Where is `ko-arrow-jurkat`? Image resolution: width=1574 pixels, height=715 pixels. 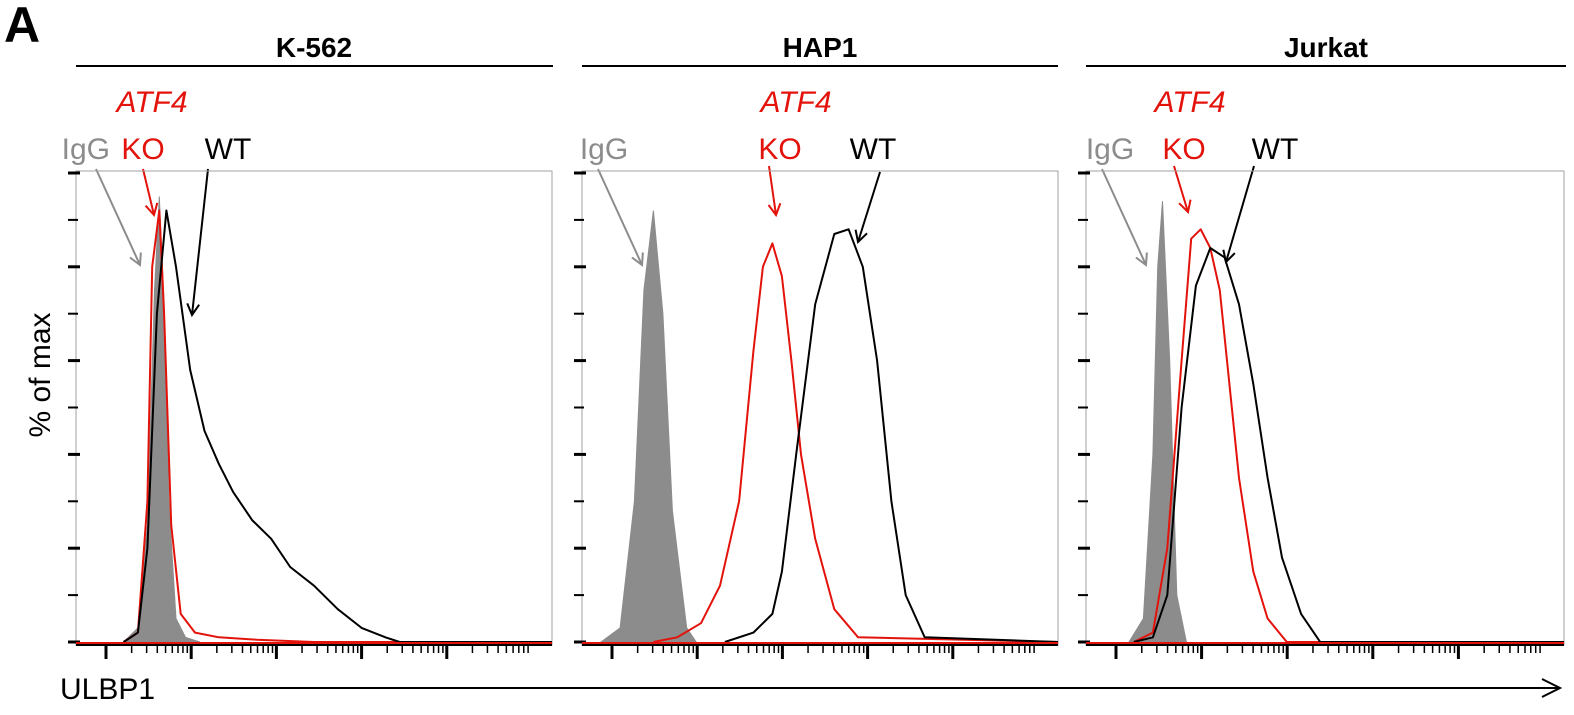 ko-arrow-jurkat is located at coordinates (1180, 188).